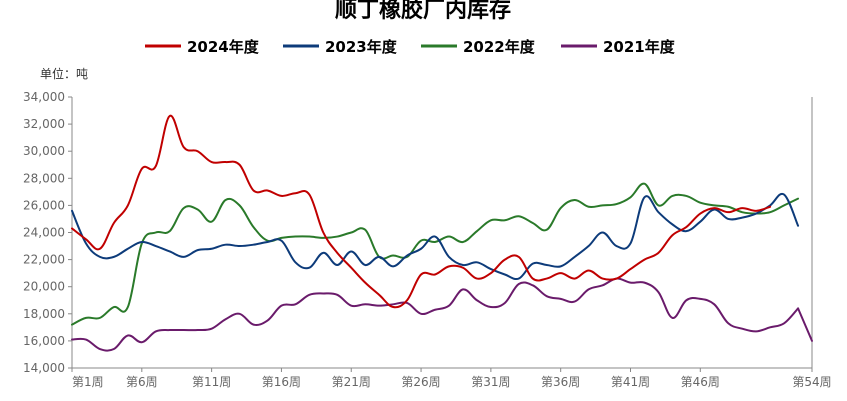 This screenshot has height=401, width=847. What do you see at coordinates (44, 97) in the screenshot?
I see `y-tick-label: 34,000` at bounding box center [44, 97].